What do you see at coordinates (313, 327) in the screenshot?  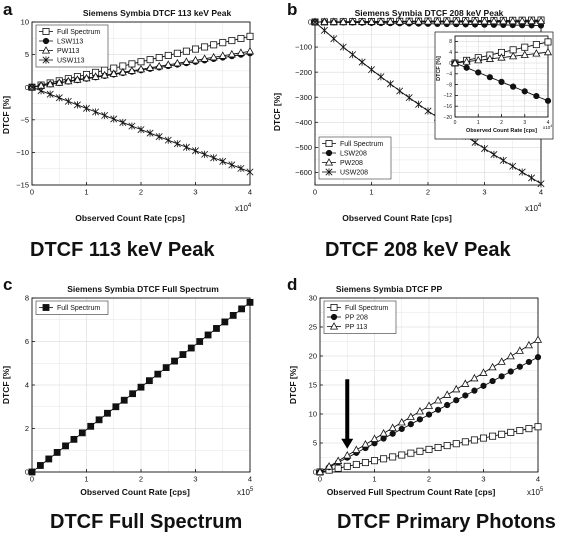 I see `y-tick-label: 25` at bounding box center [313, 327].